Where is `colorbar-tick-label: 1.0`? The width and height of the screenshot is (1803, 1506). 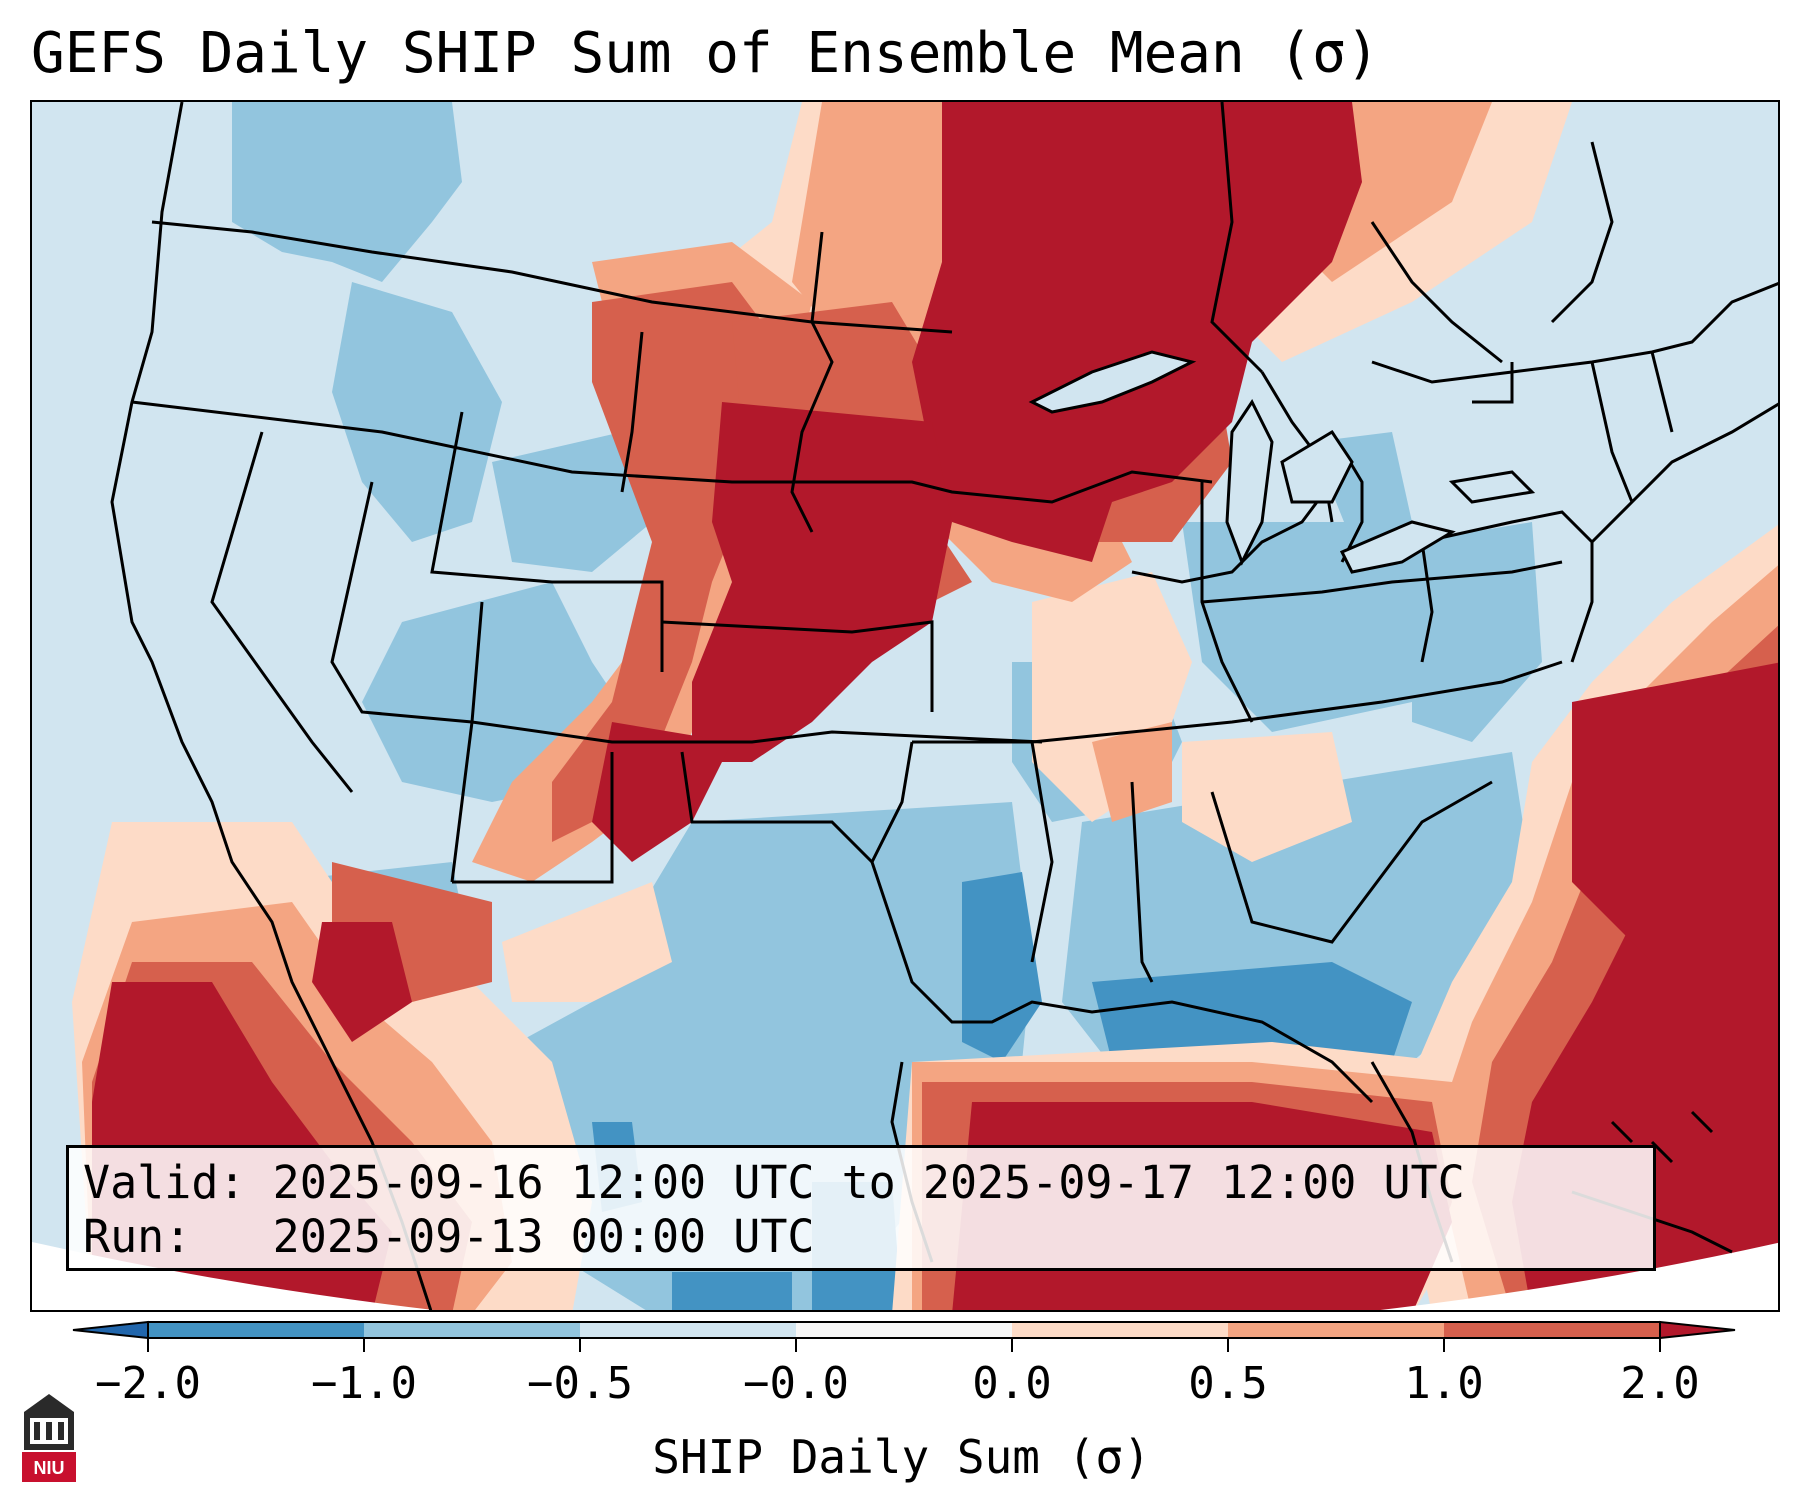
colorbar-tick-label: 1.0 is located at coordinates (1443, 1383).